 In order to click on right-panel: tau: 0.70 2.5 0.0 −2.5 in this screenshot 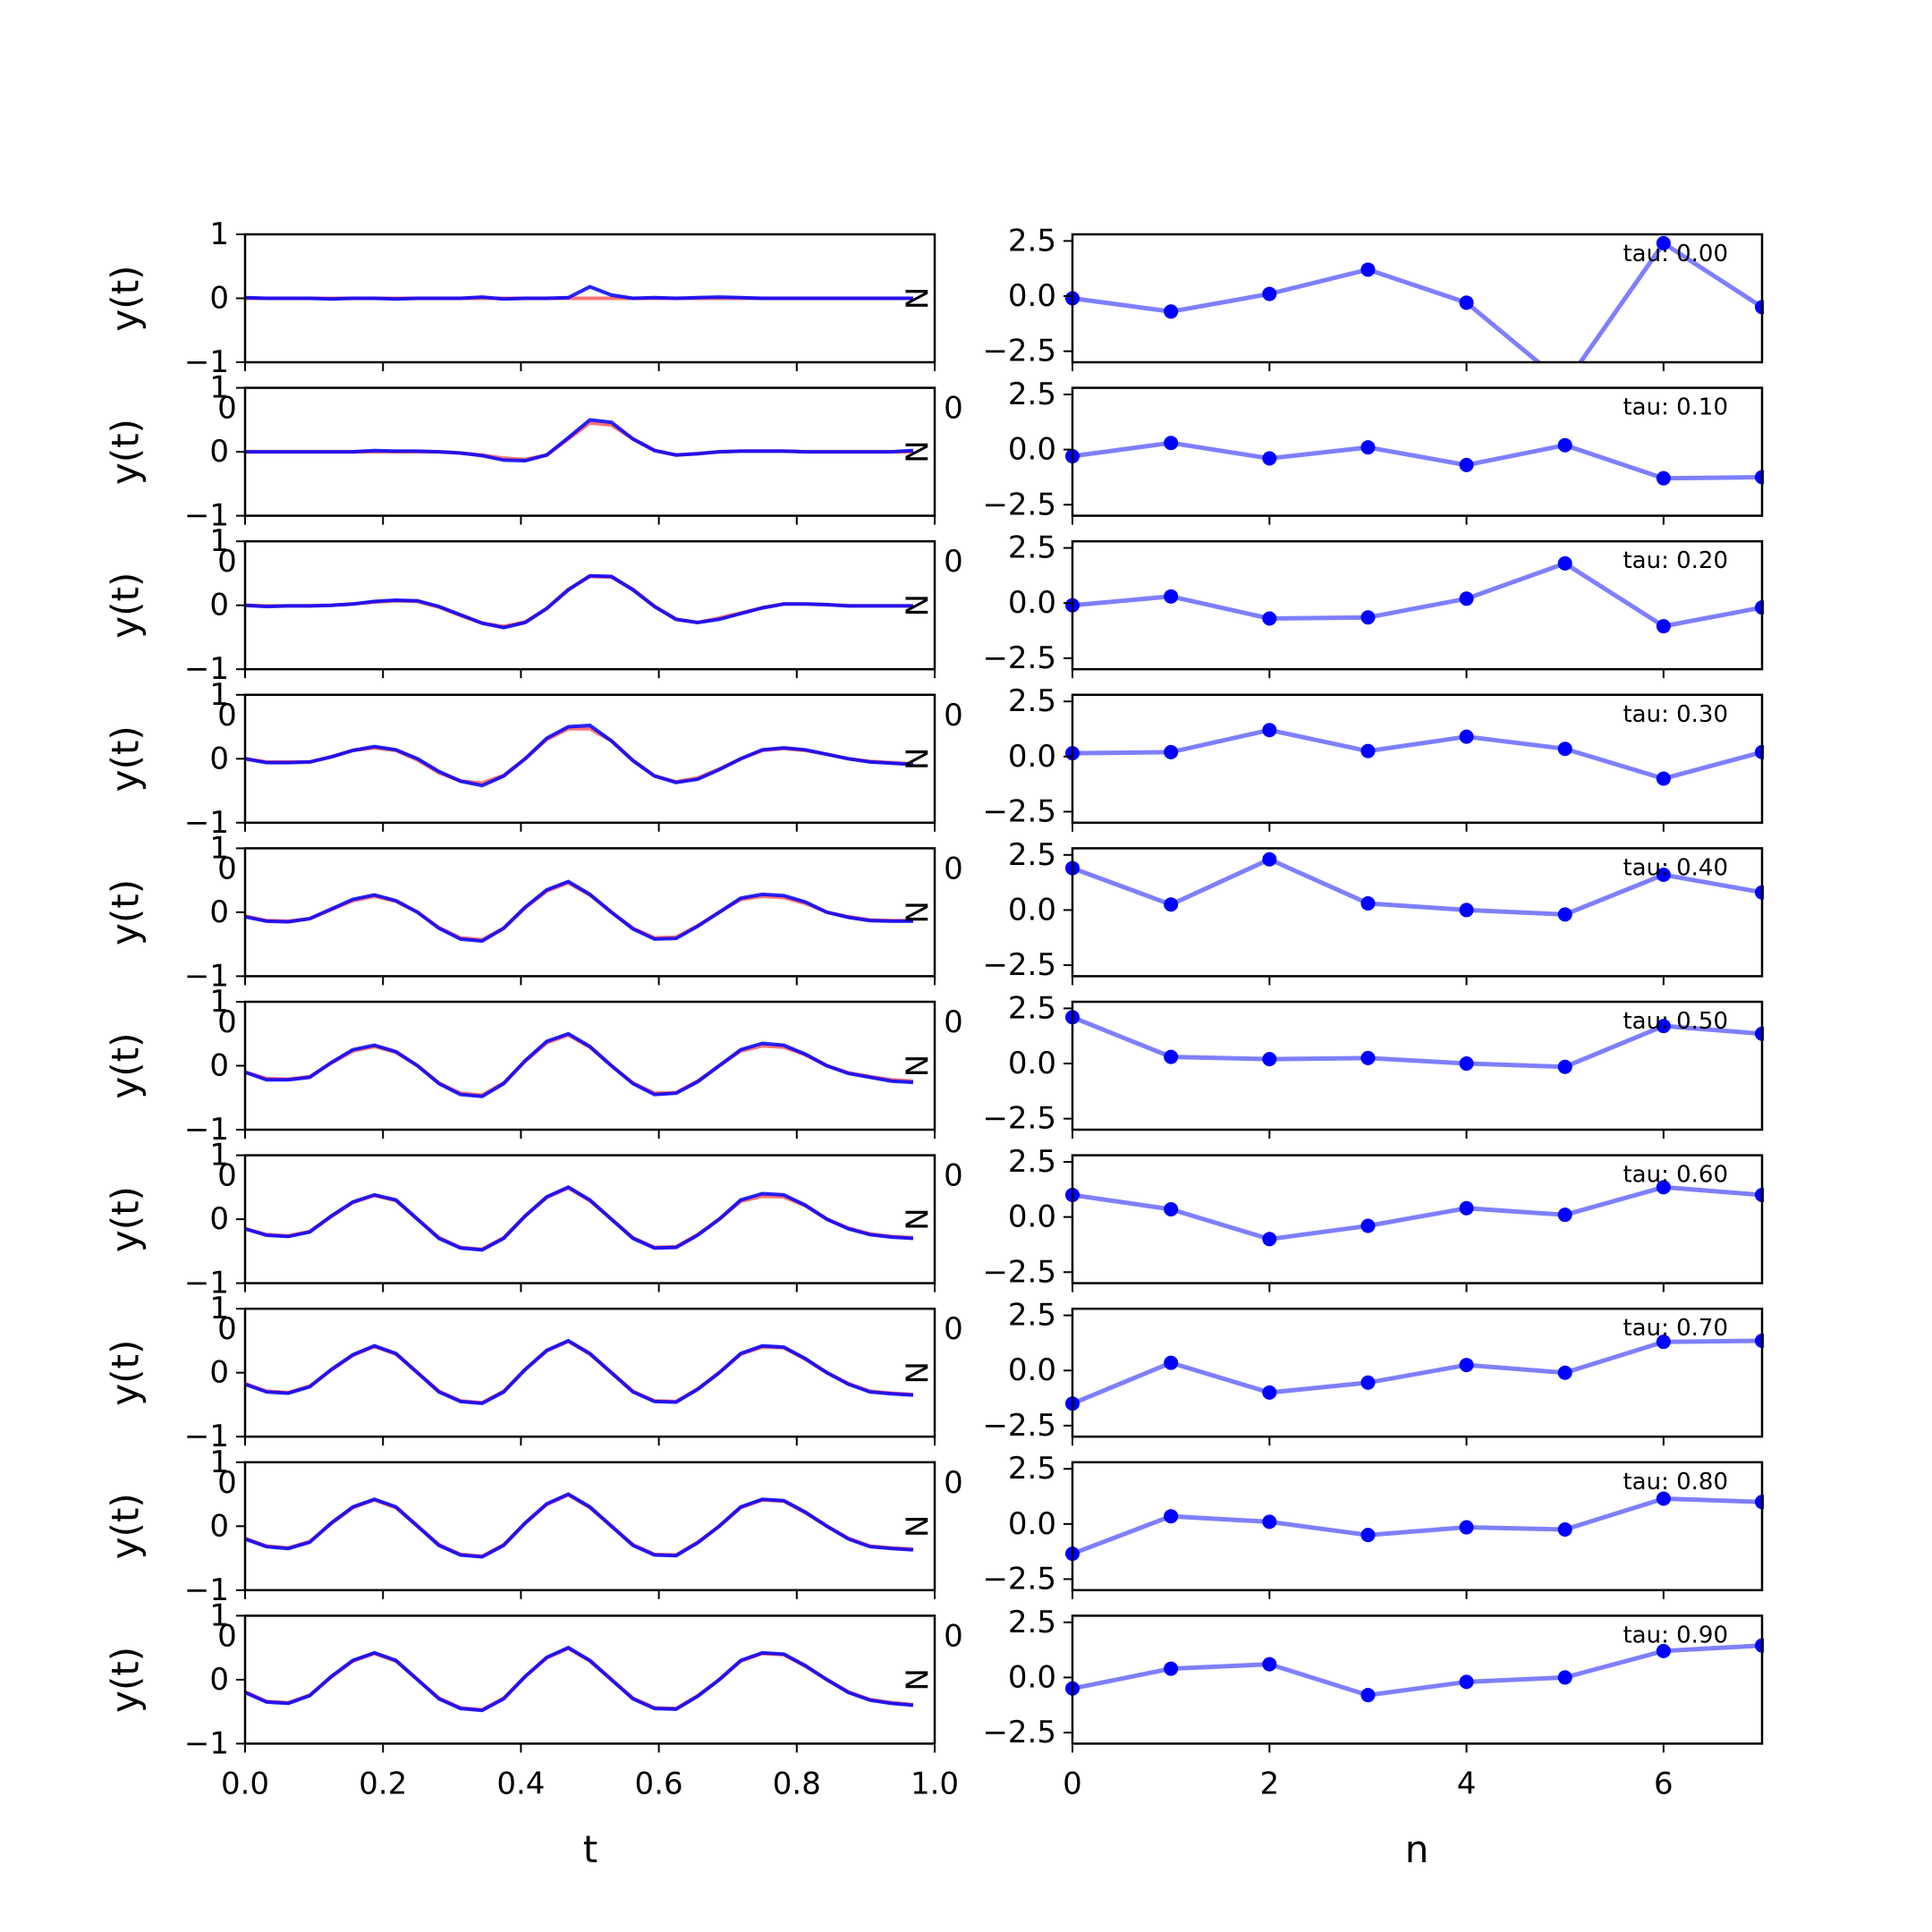, I will do `click(1373, 1372)`.